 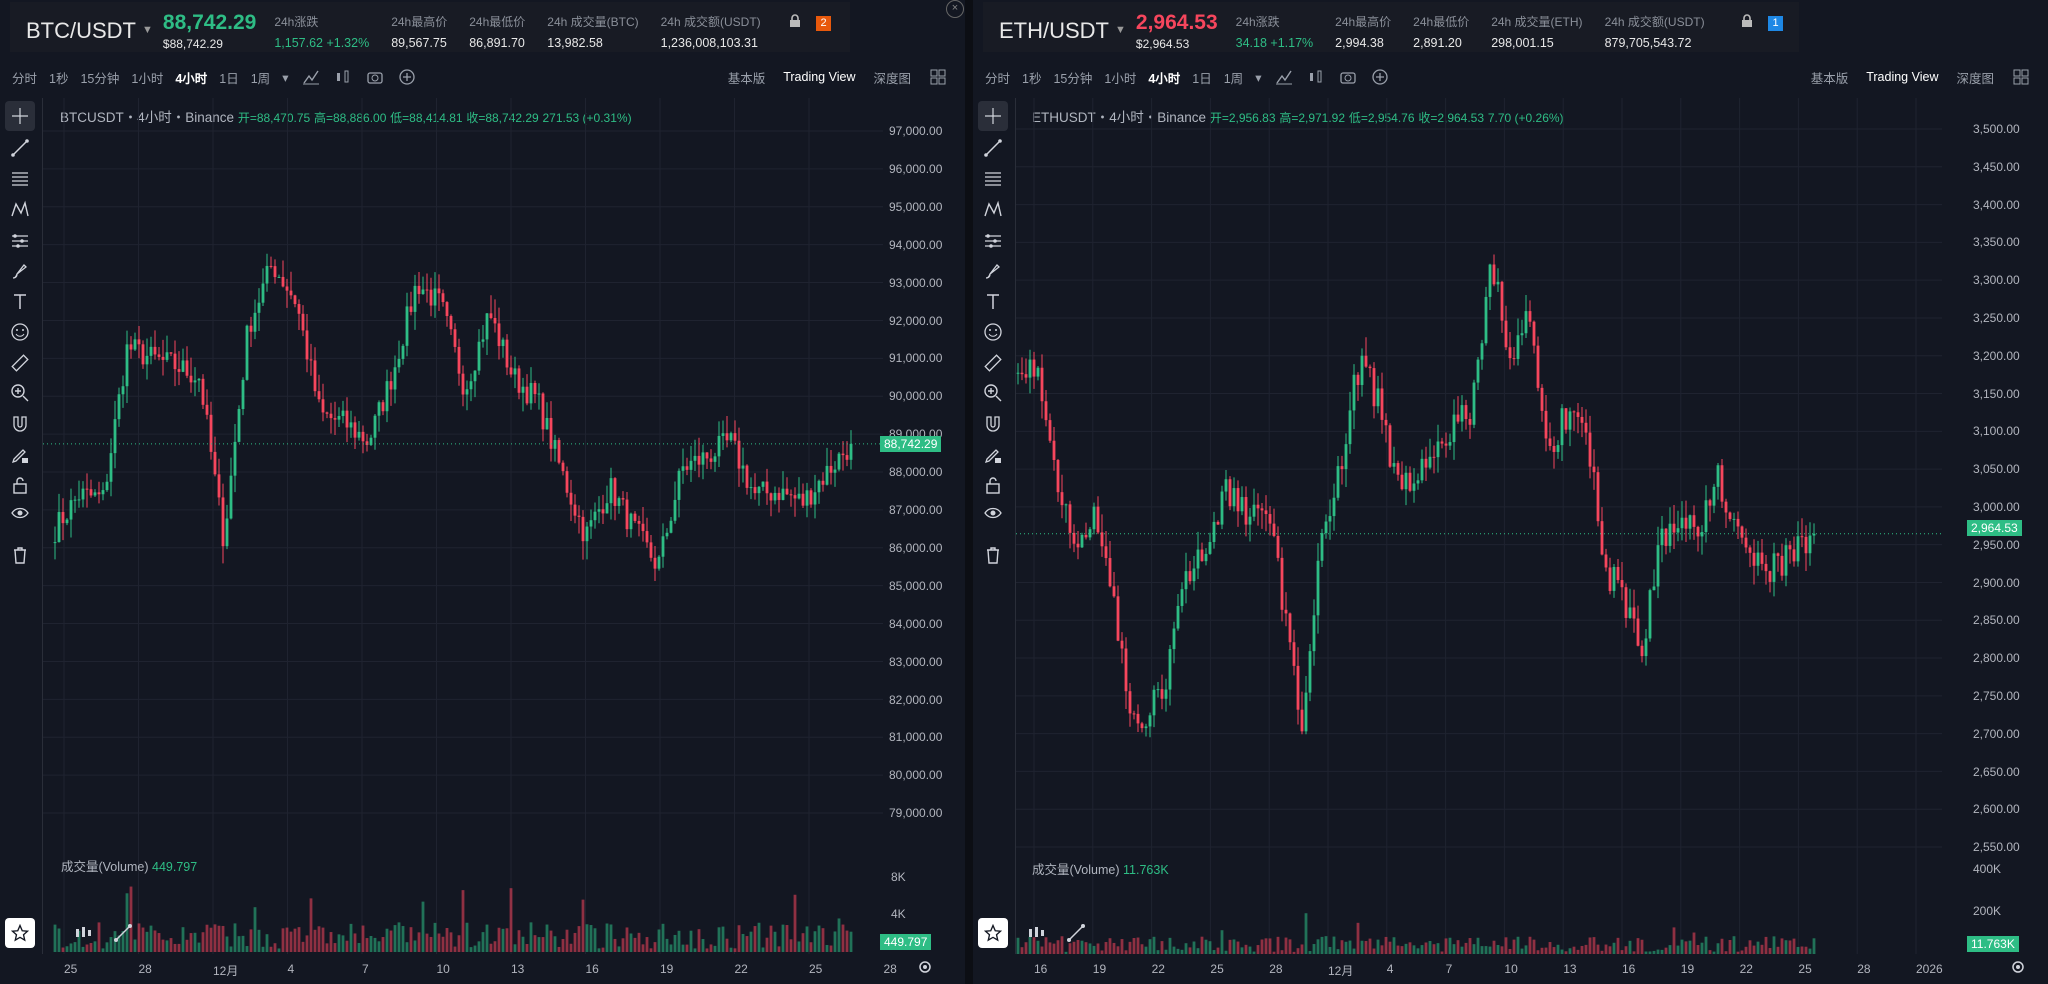 What do you see at coordinates (955, 9) in the screenshot?
I see `close-icon: ×` at bounding box center [955, 9].